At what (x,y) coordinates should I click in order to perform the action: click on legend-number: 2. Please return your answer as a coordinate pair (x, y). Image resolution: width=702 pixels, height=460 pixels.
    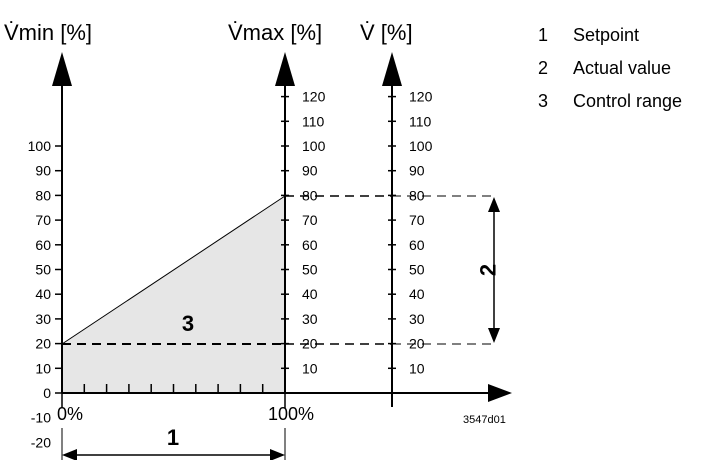
    Looking at the image, I should click on (543, 68).